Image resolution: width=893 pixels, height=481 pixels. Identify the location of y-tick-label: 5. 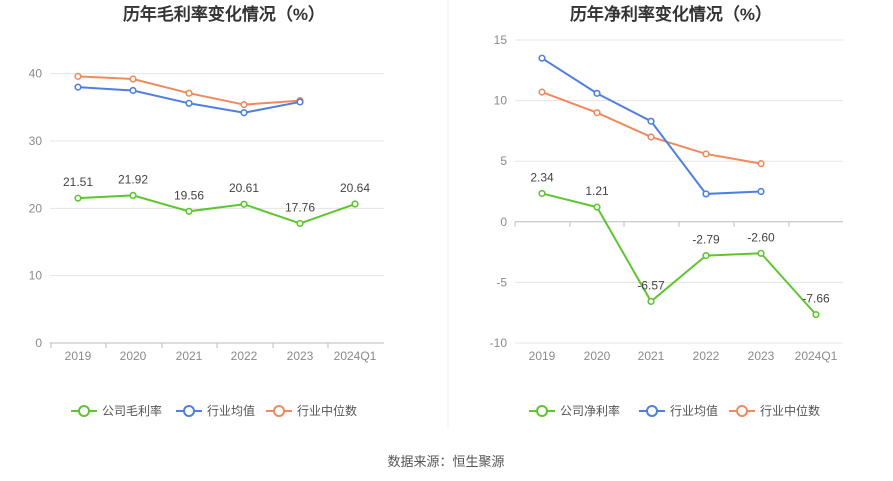
(503, 161).